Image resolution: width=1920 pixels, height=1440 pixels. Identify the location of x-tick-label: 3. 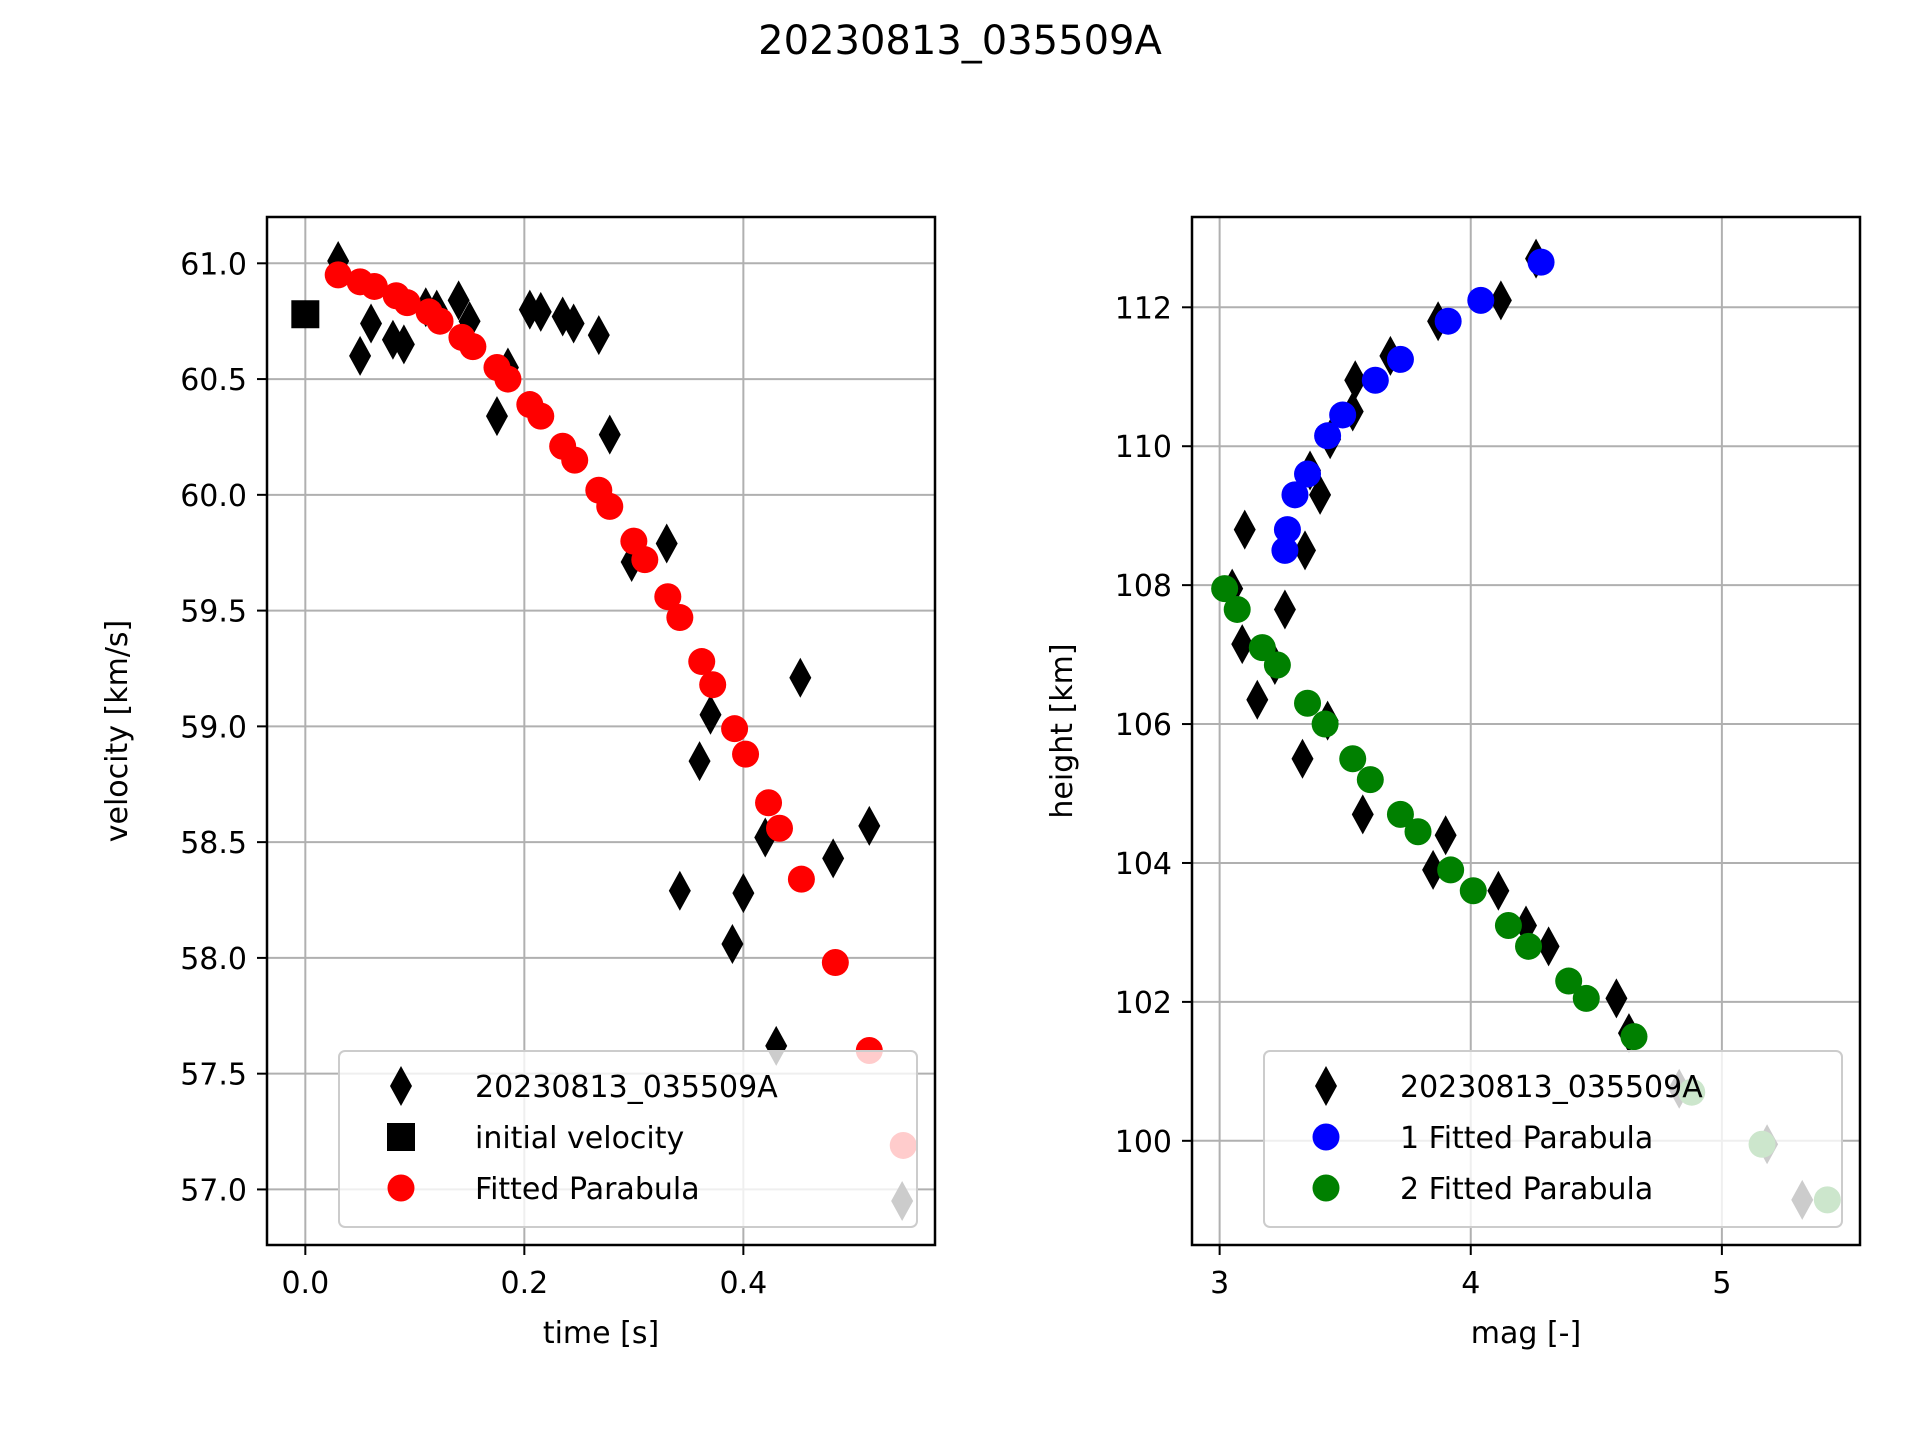
(1219, 1283).